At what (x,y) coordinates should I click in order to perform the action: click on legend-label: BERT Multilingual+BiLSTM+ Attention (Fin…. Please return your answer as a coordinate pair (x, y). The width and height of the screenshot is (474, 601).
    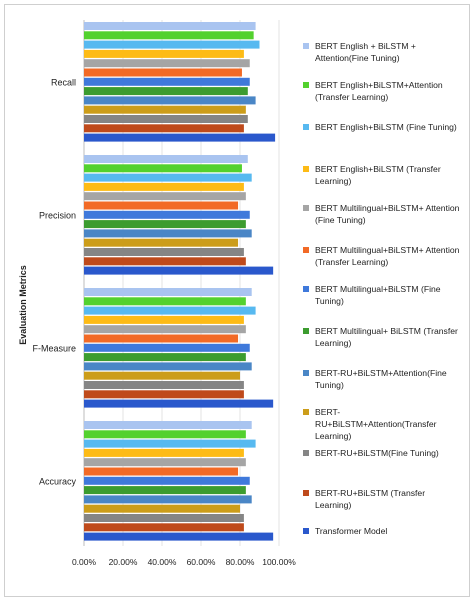
    Looking at the image, I should click on (387, 214).